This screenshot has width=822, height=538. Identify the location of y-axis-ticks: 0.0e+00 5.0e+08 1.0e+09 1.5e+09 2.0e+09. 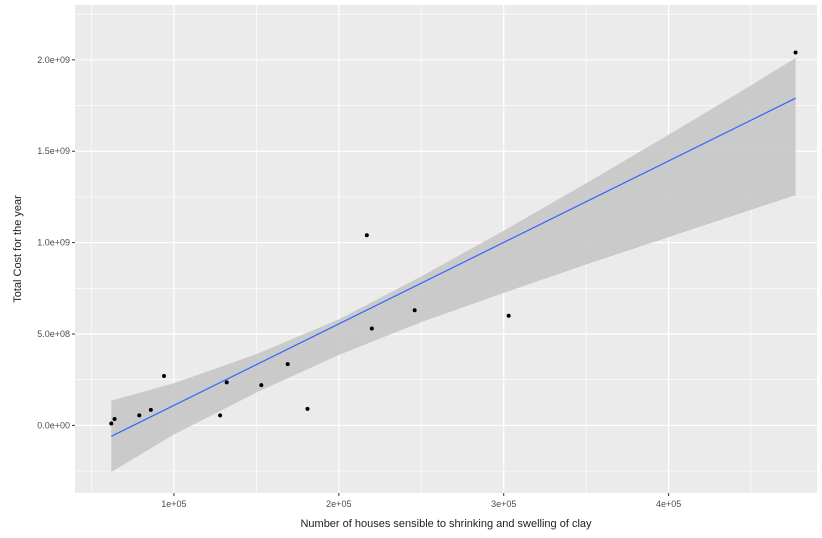
(56, 242).